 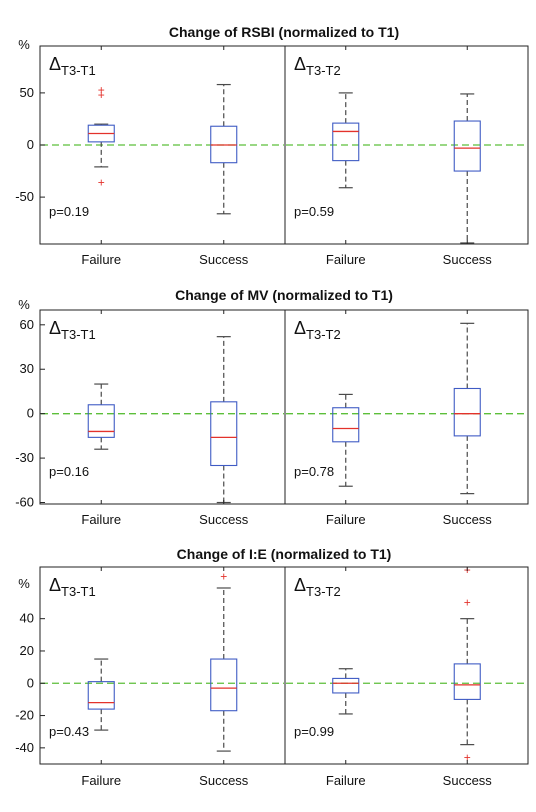 What do you see at coordinates (284, 32) in the screenshot?
I see `chart-title: Change of RSBI (normalized to T1)` at bounding box center [284, 32].